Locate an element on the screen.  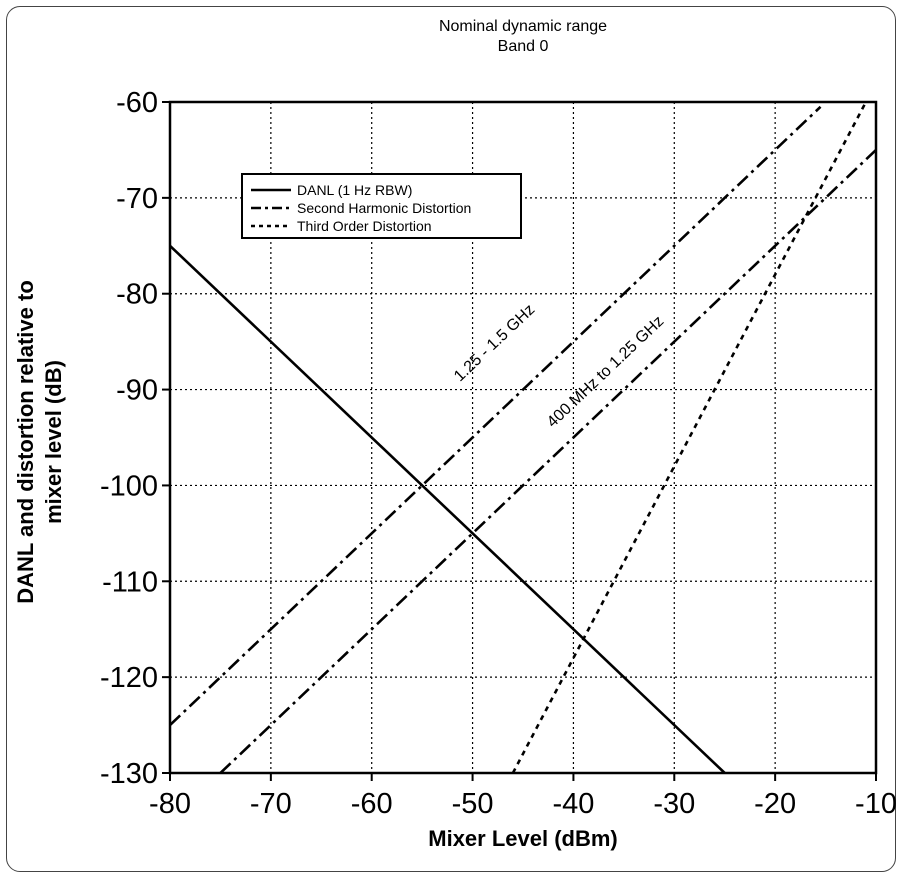
x-tick-label: -40 is located at coordinates (573, 804).